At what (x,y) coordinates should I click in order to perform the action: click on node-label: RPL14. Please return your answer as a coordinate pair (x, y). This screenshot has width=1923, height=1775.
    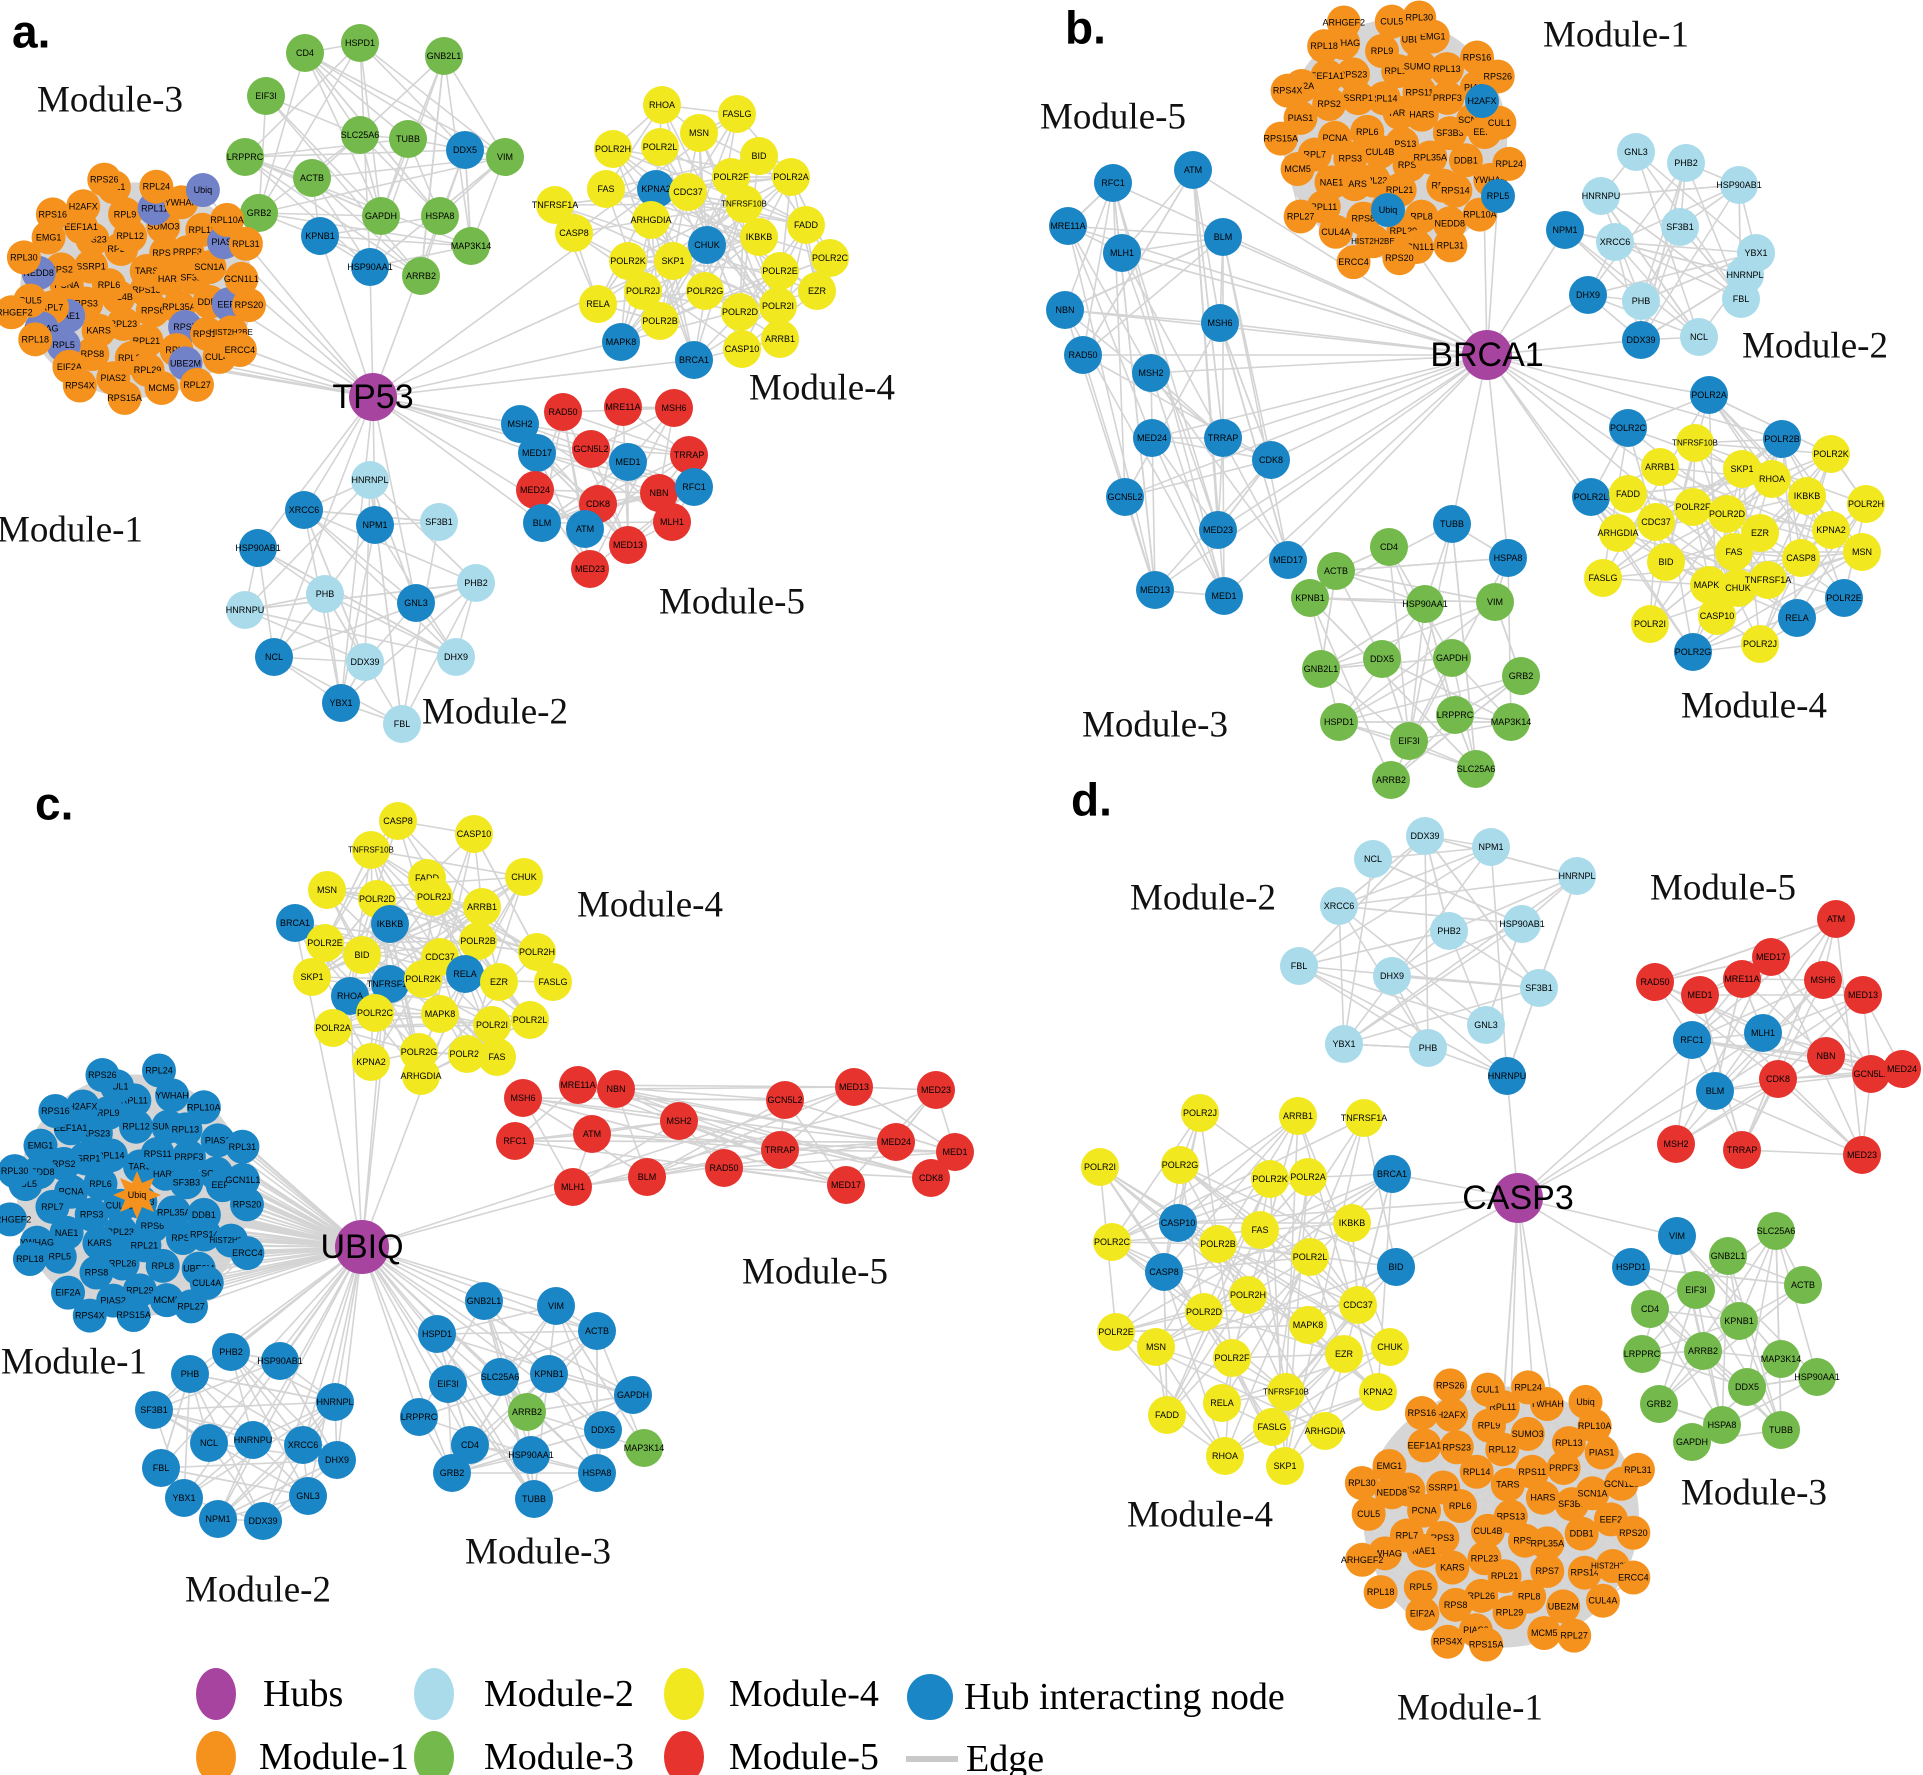
    Looking at the image, I should click on (1477, 1472).